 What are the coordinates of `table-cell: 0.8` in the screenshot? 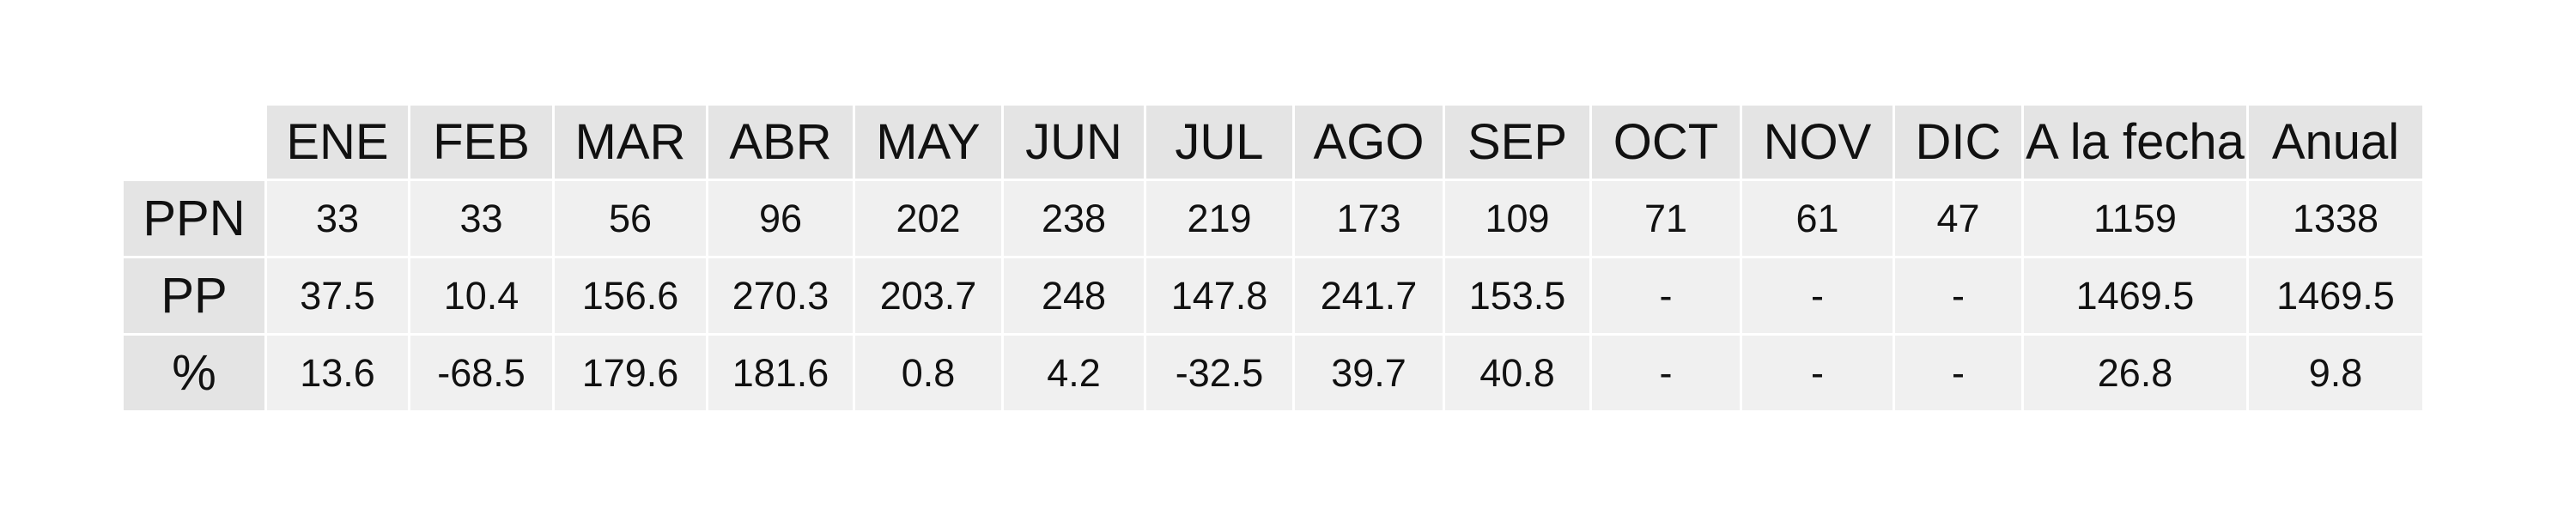 It's located at (928, 373).